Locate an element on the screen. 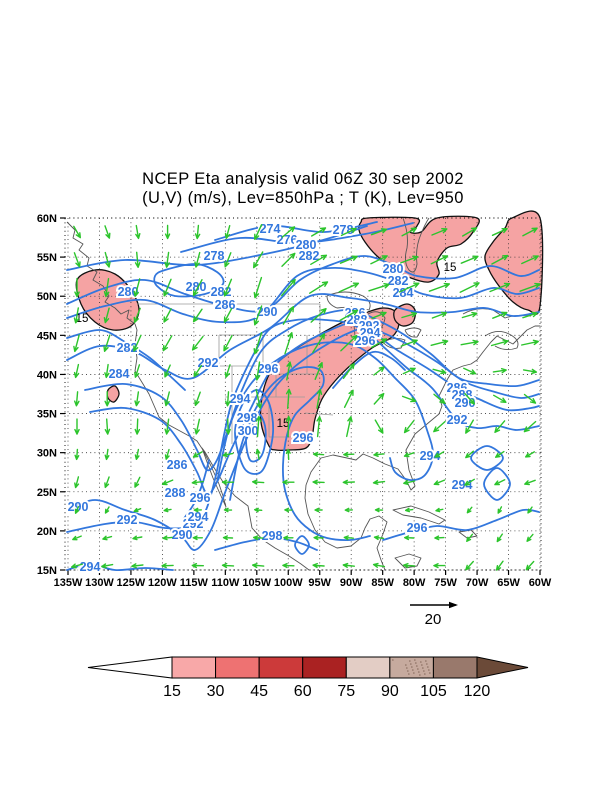  contour-label: 282 is located at coordinates (127, 348).